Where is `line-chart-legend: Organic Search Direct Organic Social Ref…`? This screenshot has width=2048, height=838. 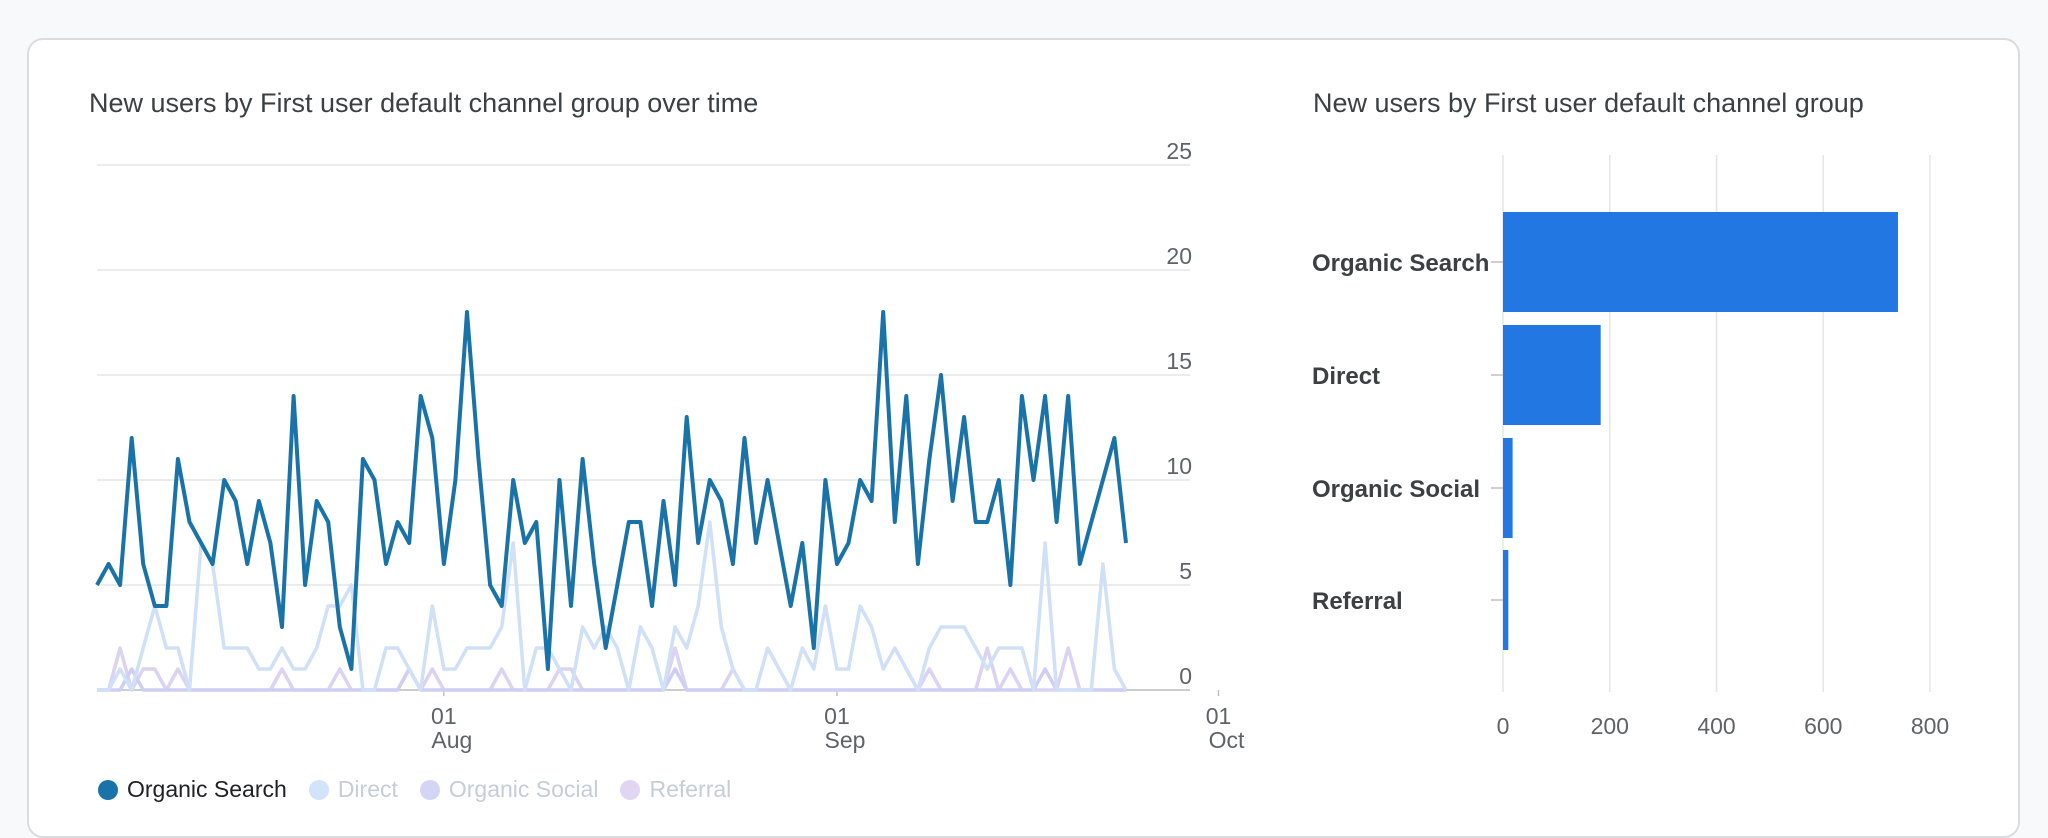 line-chart-legend: Organic Search Direct Organic Social Ref… is located at coordinates (414, 789).